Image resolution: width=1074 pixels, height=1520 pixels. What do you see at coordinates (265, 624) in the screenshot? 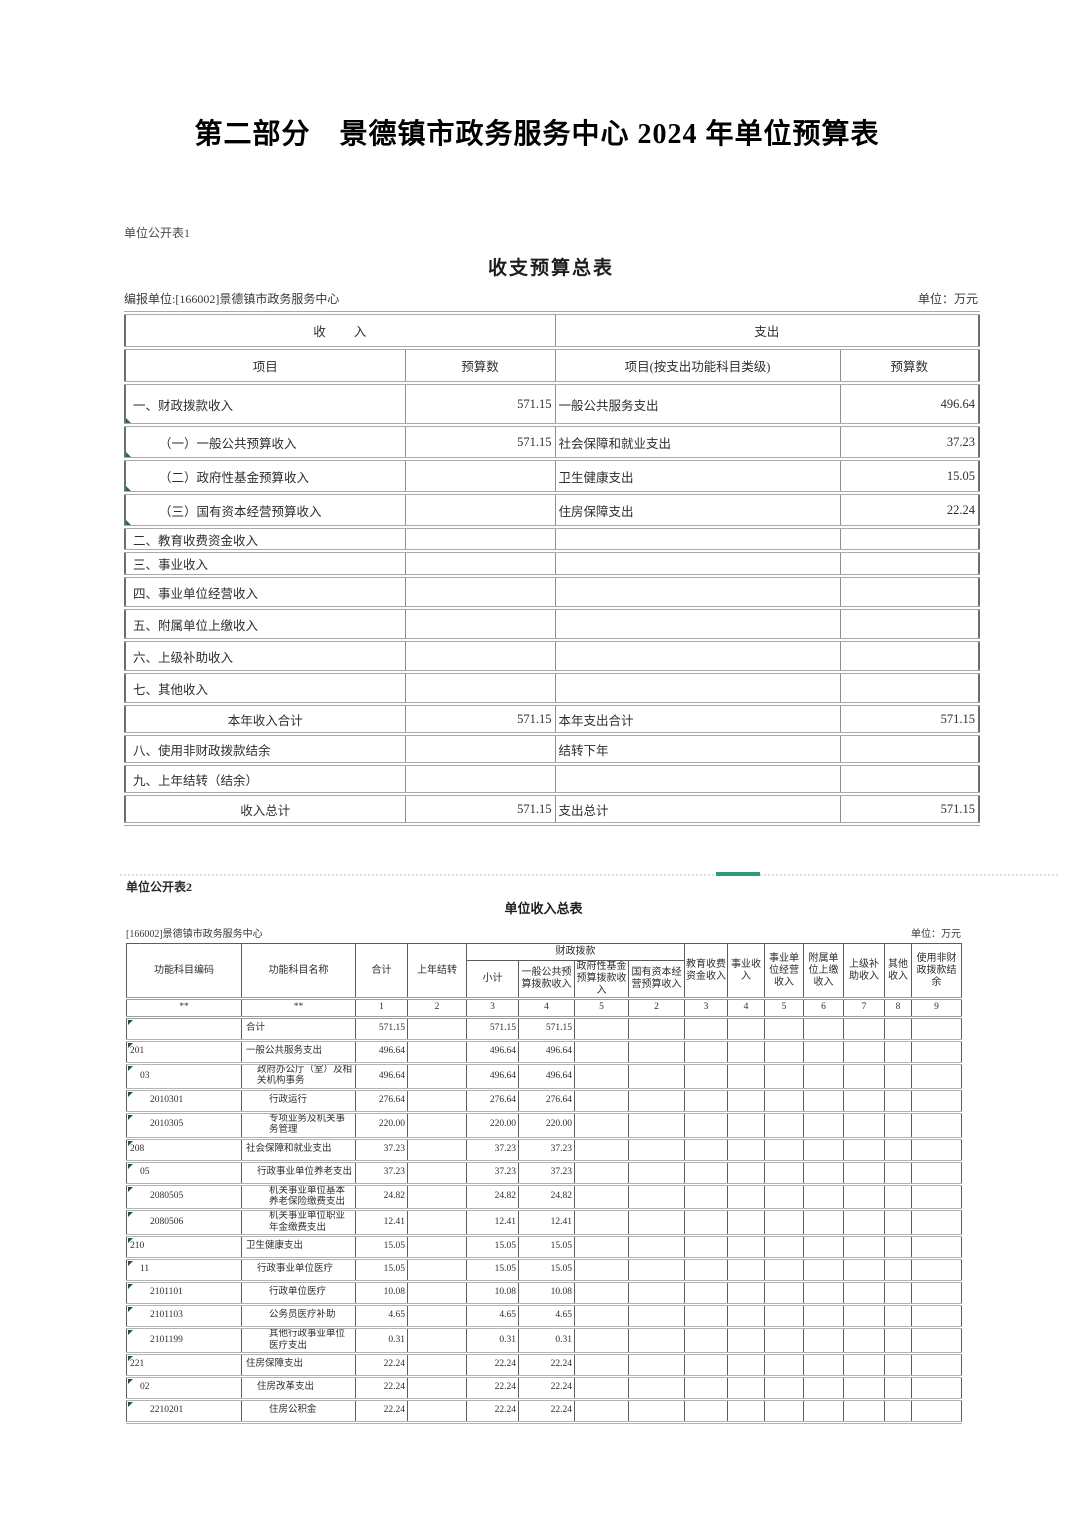
I see `t1-income-item: 五、附属单位上缴收入` at bounding box center [265, 624].